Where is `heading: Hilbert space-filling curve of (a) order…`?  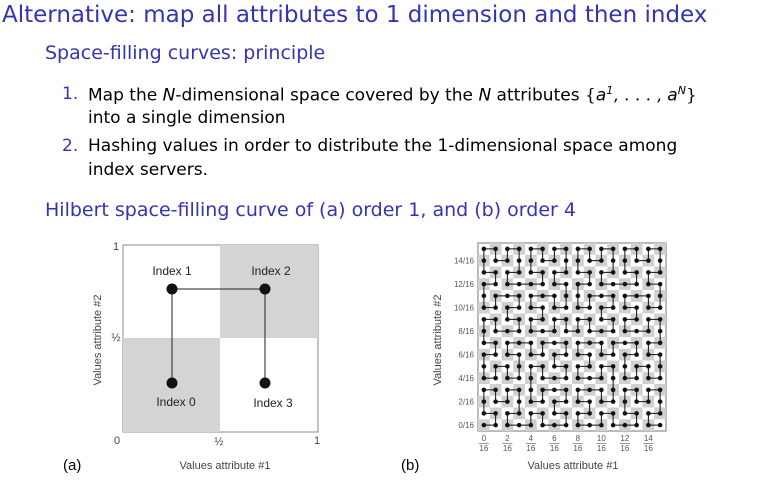
heading: Hilbert space-filling curve of (a) order… is located at coordinates (310, 210).